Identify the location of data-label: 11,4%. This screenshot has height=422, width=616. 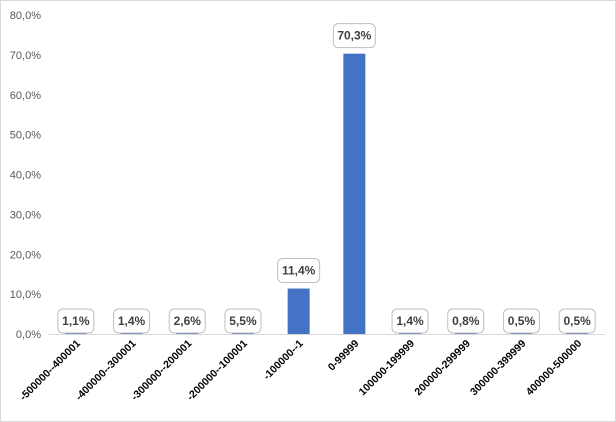
(299, 271).